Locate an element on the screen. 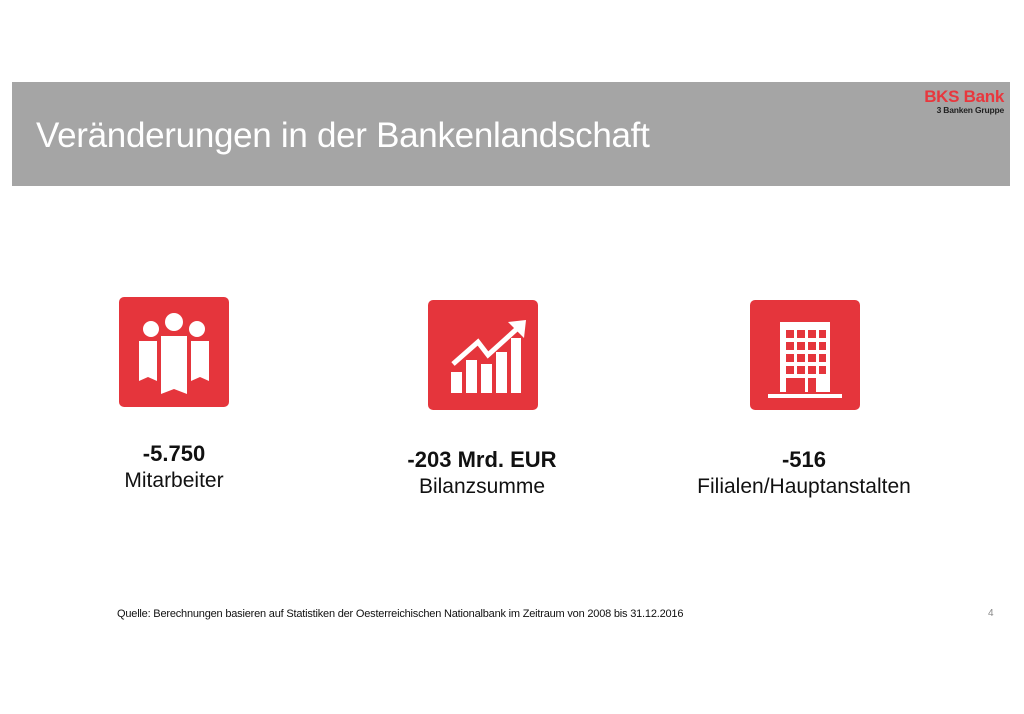  building-tile is located at coordinates (805, 355).